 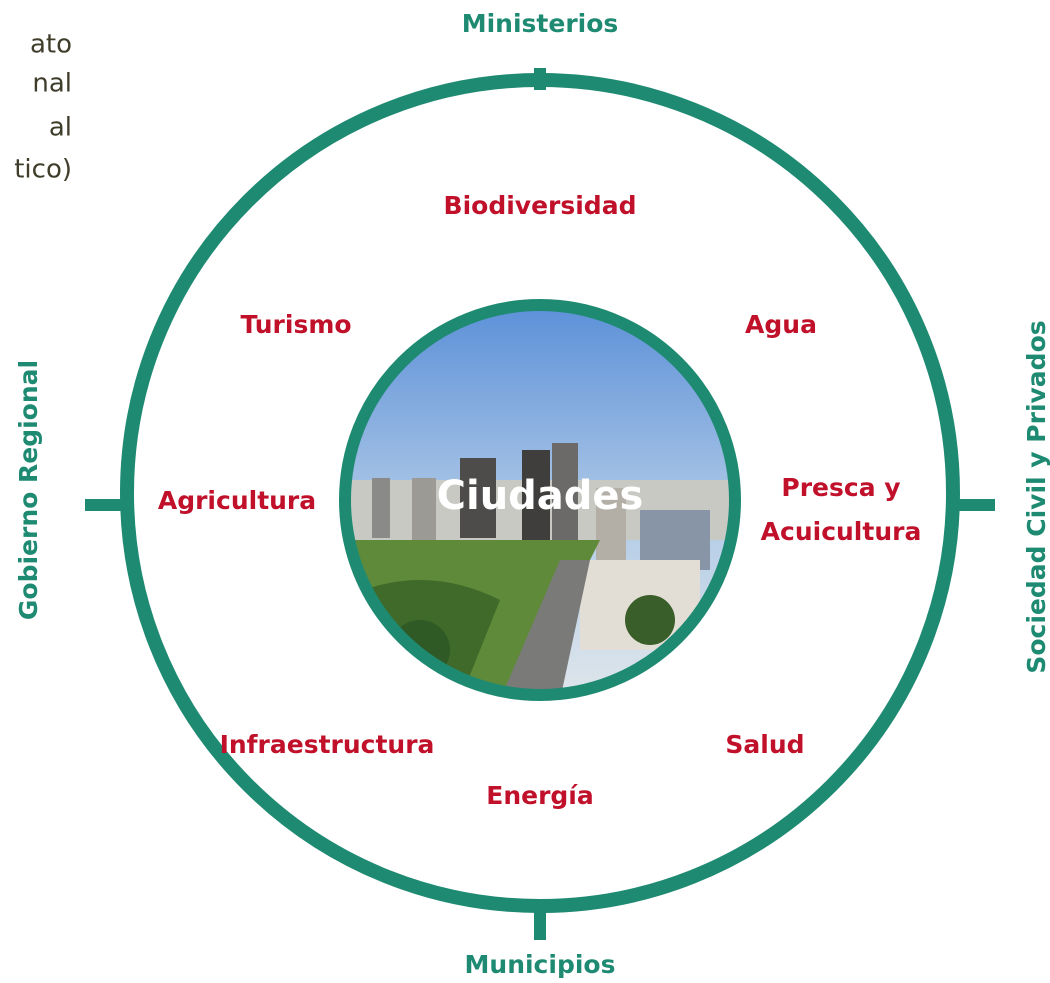 What do you see at coordinates (840, 487) in the screenshot?
I see `sector: Presca y` at bounding box center [840, 487].